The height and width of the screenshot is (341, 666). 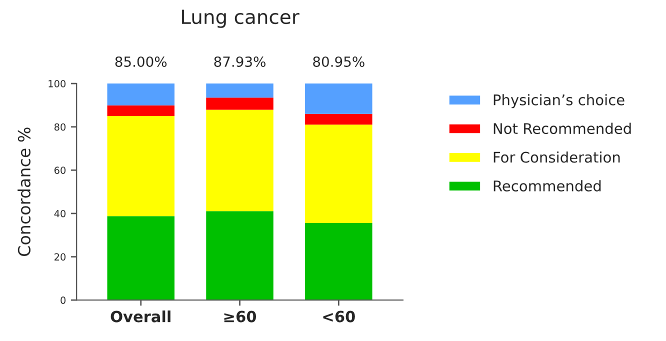 What do you see at coordinates (63, 300) in the screenshot?
I see `y-tick-label: 0` at bounding box center [63, 300].